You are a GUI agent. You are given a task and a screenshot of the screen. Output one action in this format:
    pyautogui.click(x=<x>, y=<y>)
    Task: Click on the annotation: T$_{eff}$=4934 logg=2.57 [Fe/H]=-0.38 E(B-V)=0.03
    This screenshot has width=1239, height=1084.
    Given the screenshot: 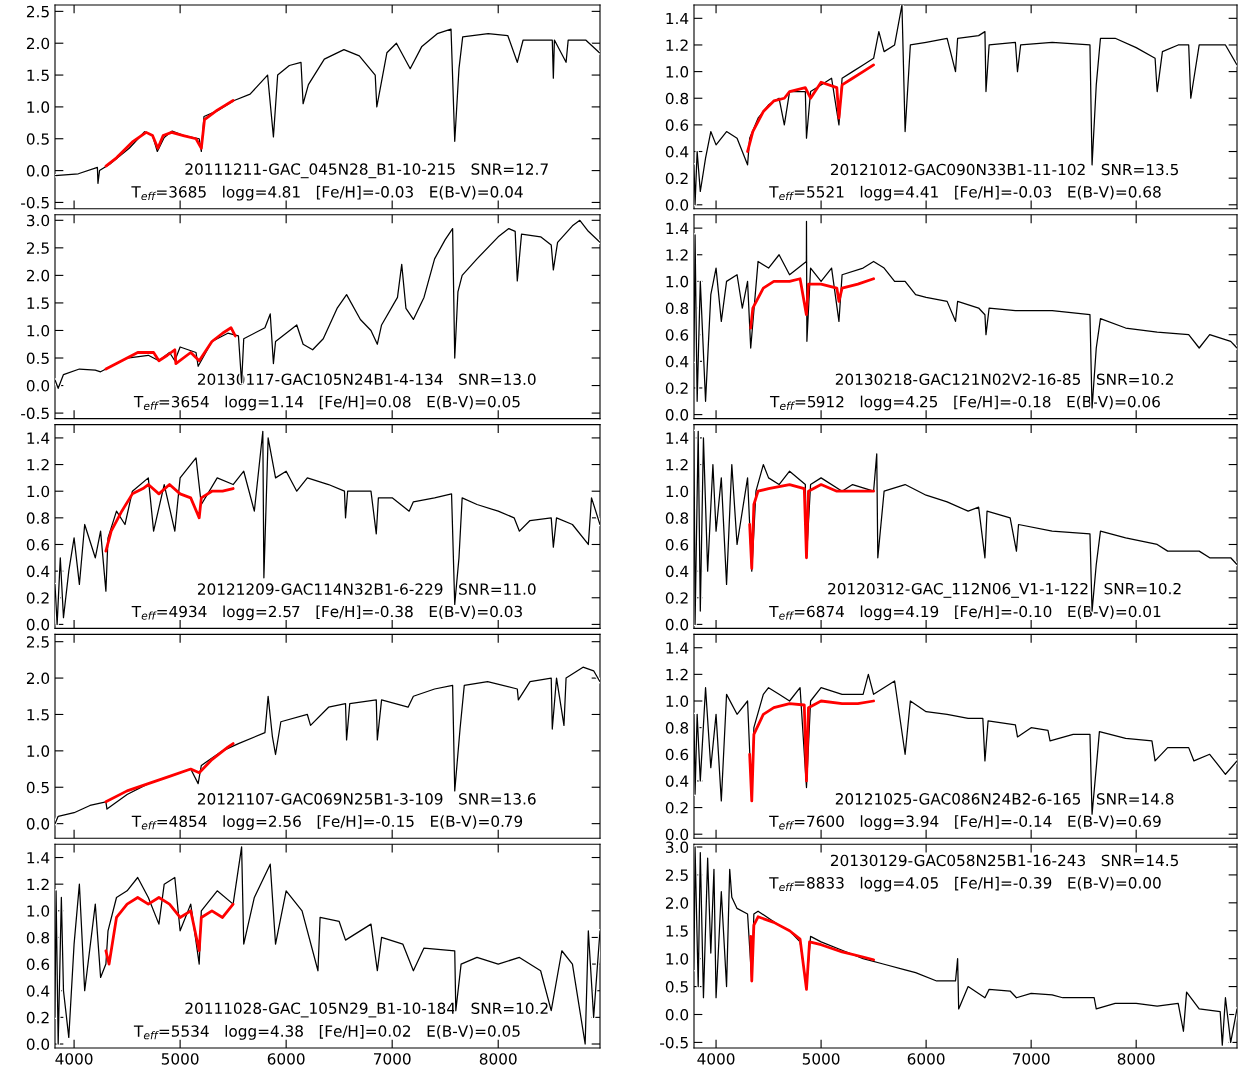 What is the action you would take?
    pyautogui.click(x=326, y=613)
    